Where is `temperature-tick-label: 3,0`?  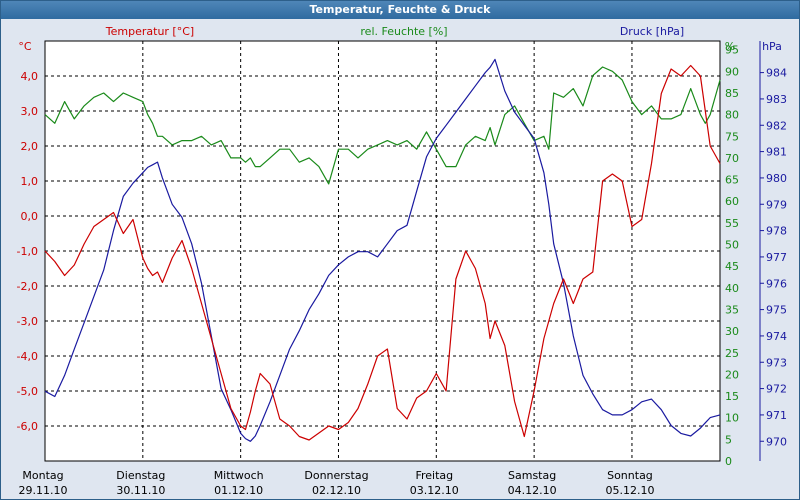 temperature-tick-label: 3,0 is located at coordinates (30, 111).